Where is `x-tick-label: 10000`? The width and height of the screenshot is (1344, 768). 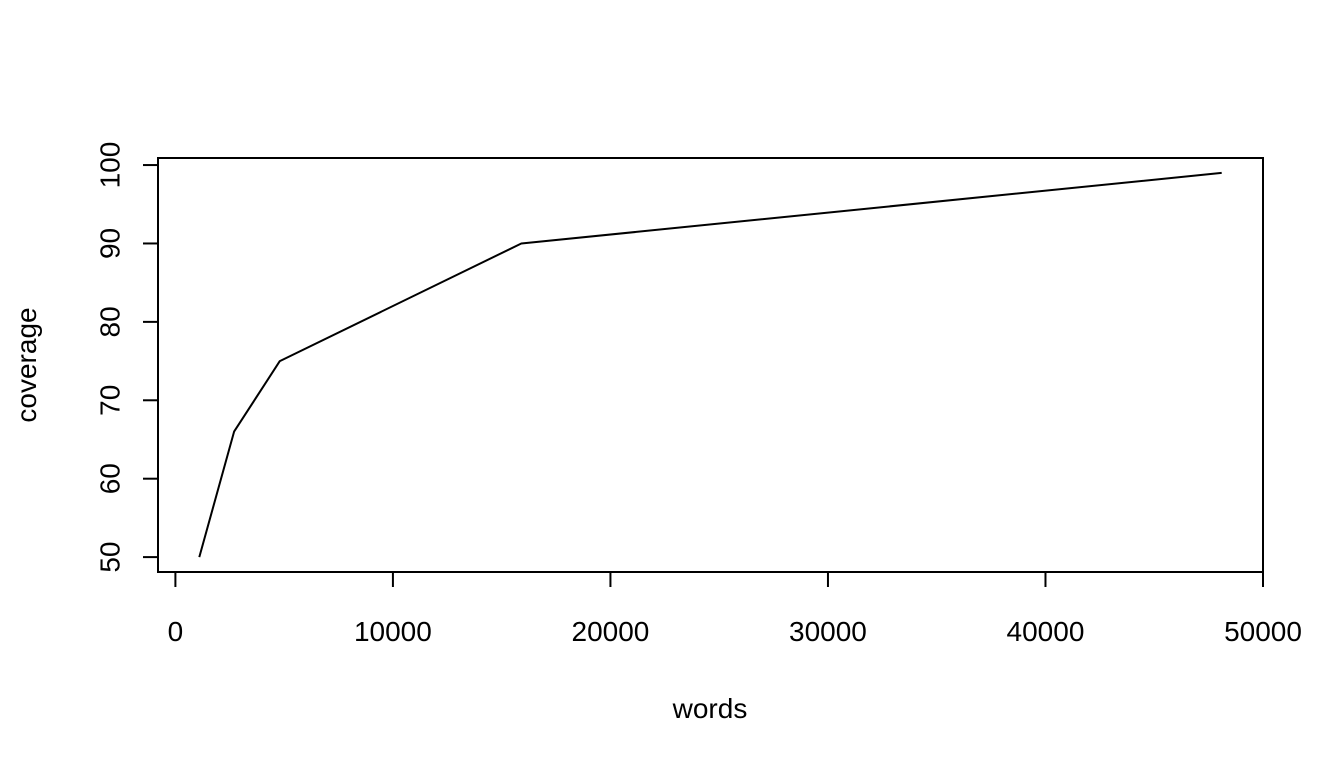 x-tick-label: 10000 is located at coordinates (393, 631).